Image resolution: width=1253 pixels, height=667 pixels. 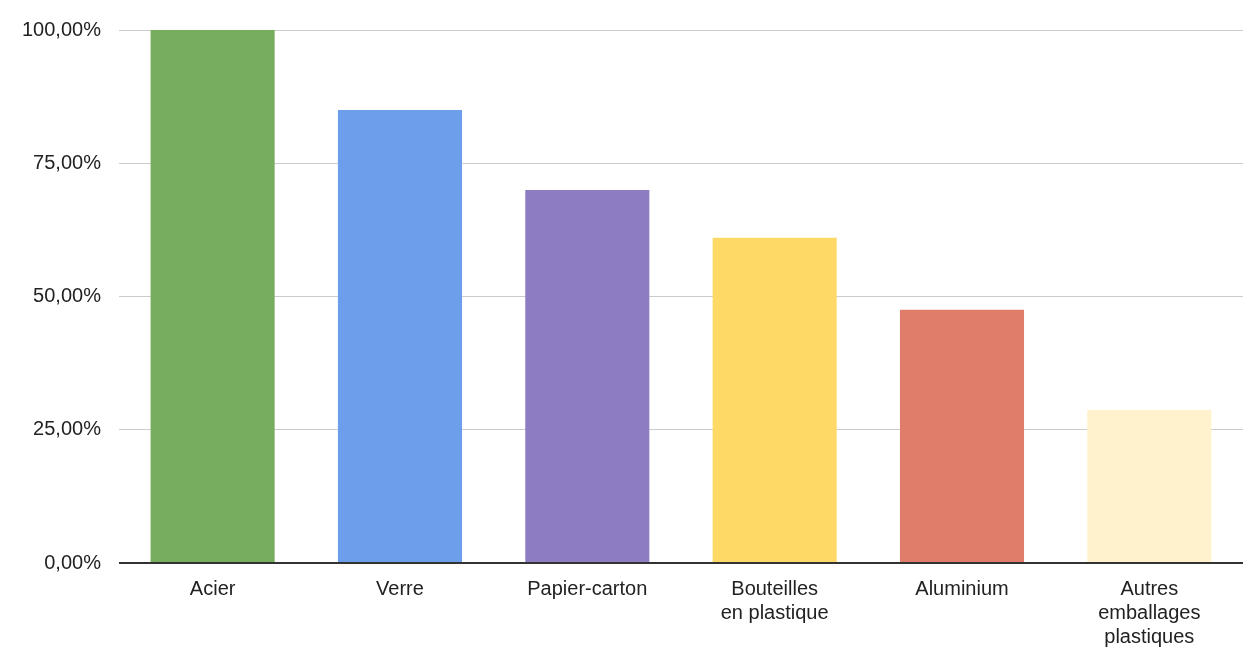 I want to click on x-tick-label: Acier, so click(x=212, y=587).